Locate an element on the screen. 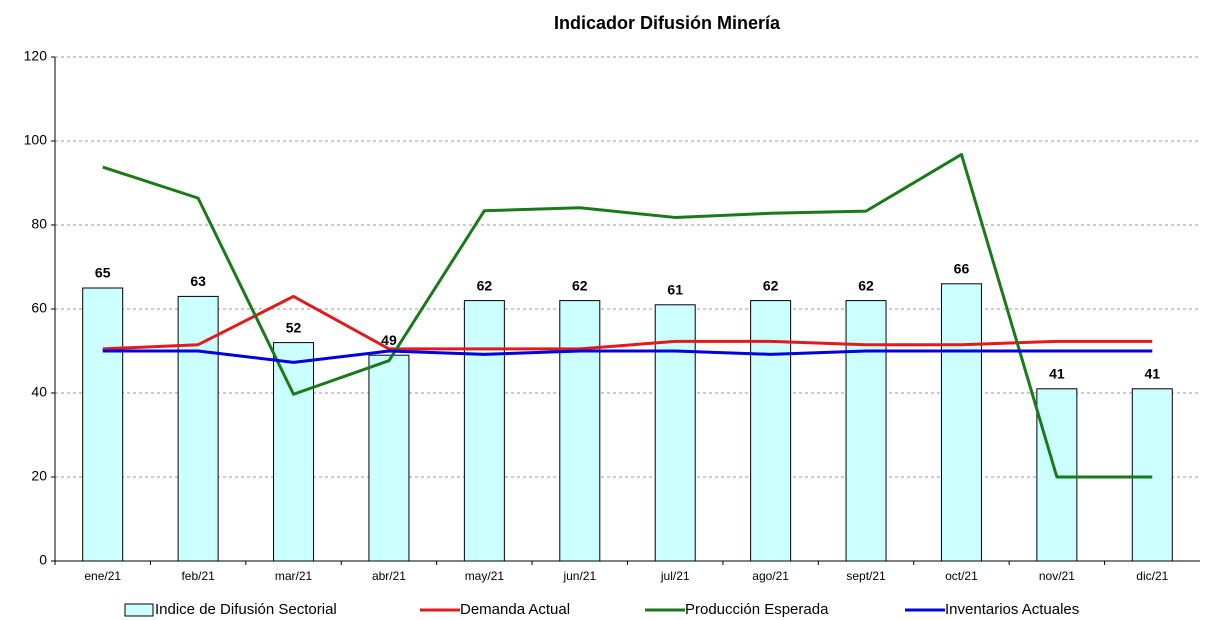 The height and width of the screenshot is (620, 1215). legend-swatch is located at coordinates (139, 610).